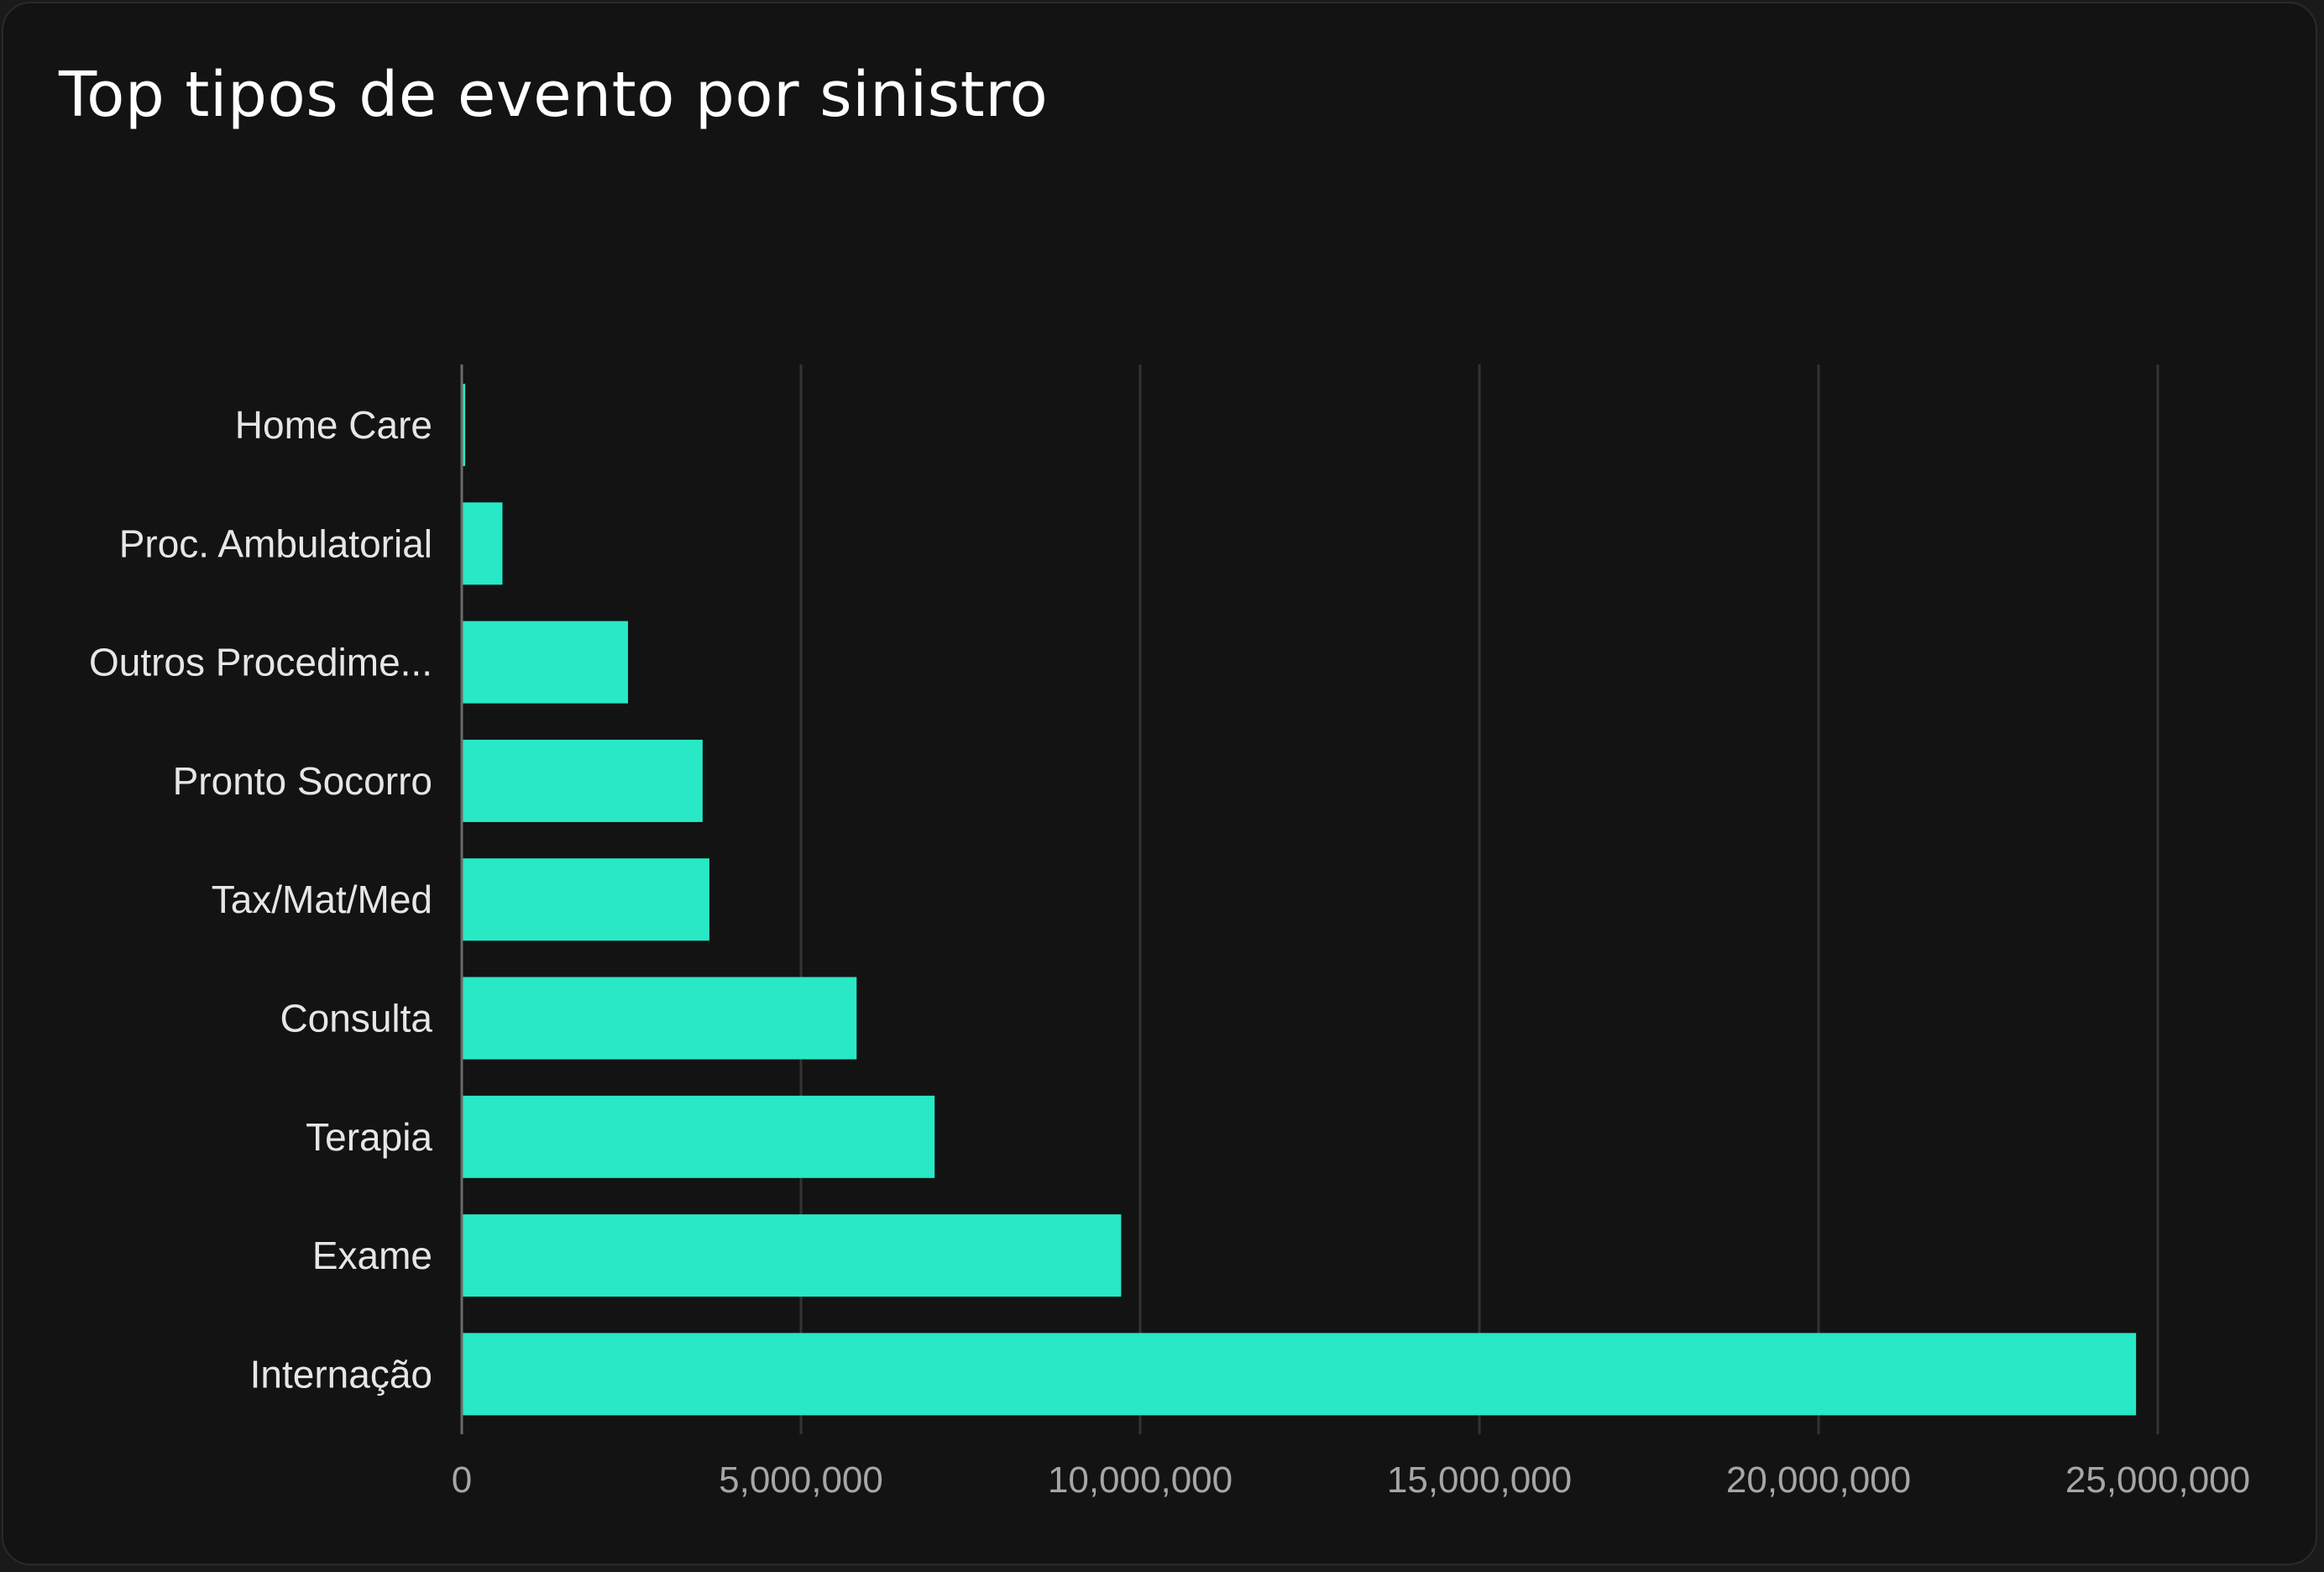  Describe the element at coordinates (334, 425) in the screenshot. I see `category-label-0: Home Care` at that location.